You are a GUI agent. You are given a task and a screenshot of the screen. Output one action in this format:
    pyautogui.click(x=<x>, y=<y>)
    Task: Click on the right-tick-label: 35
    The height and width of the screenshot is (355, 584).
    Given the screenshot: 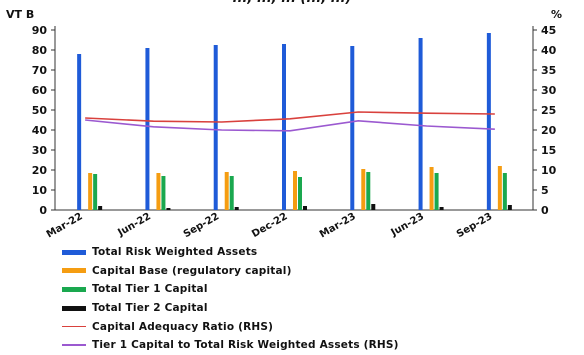 What is the action you would take?
    pyautogui.click(x=548, y=70)
    